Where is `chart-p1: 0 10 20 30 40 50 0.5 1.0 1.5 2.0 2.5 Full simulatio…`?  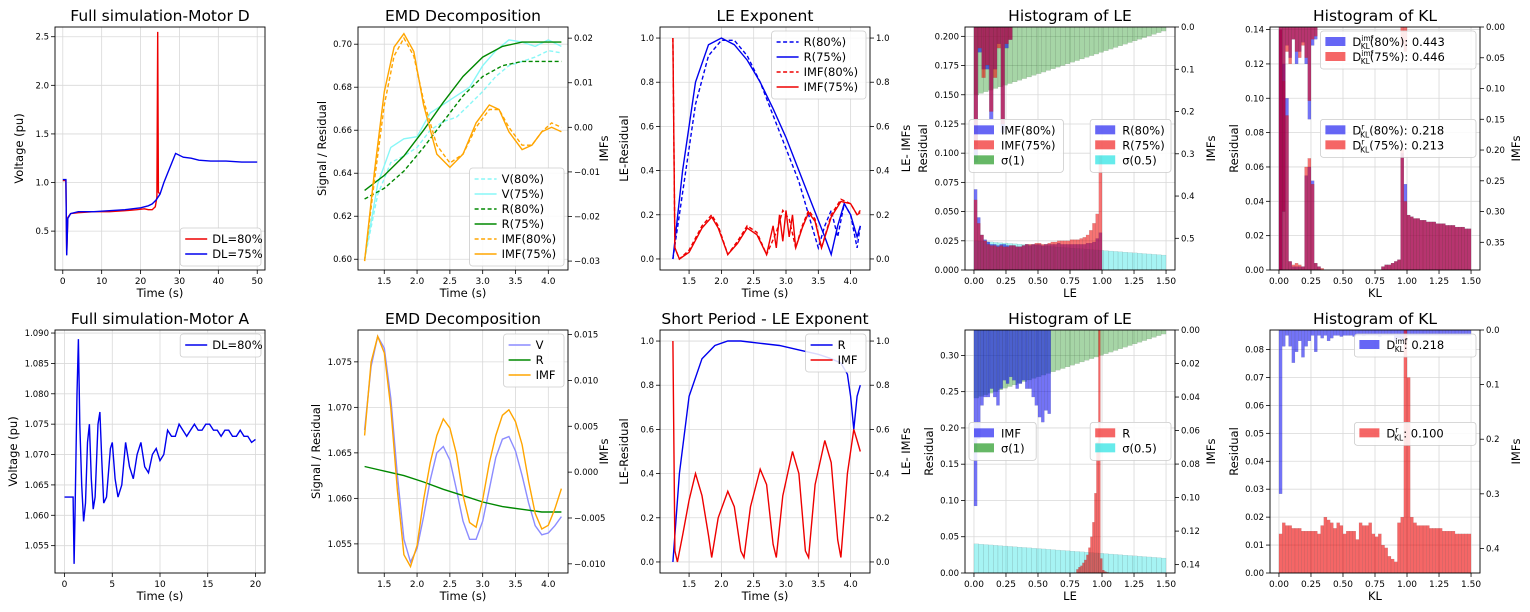
chart-p1: 0 10 20 30 40 50 0.5 1.0 1.5 2.0 2.5 Full simulatio… is located at coordinates (139, 153).